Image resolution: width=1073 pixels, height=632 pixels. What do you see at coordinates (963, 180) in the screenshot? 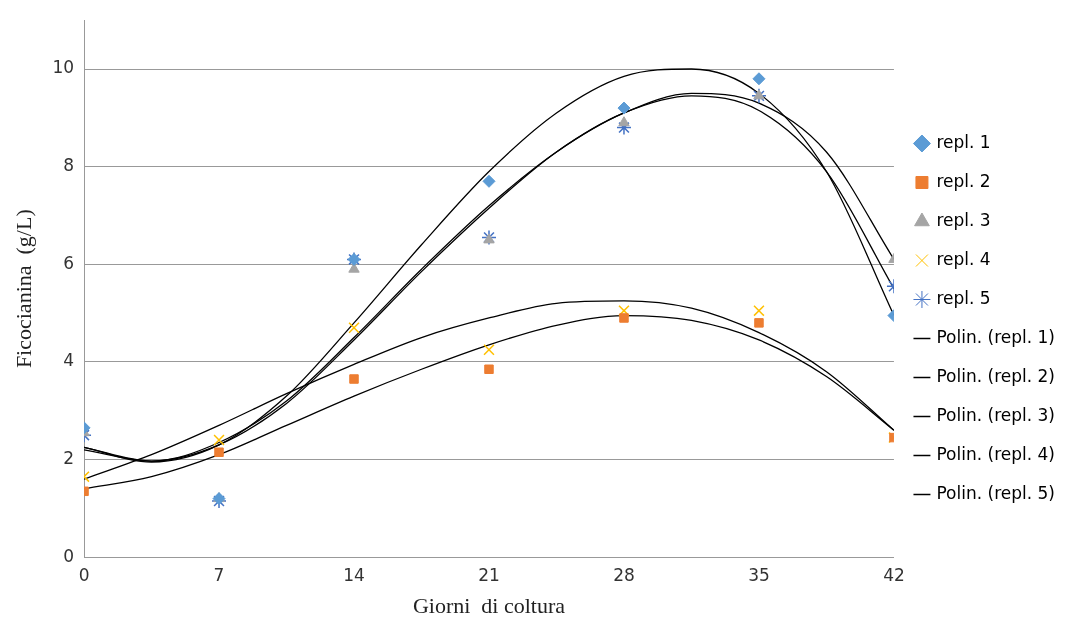
I see `legend-label: repl. 2` at bounding box center [963, 180].